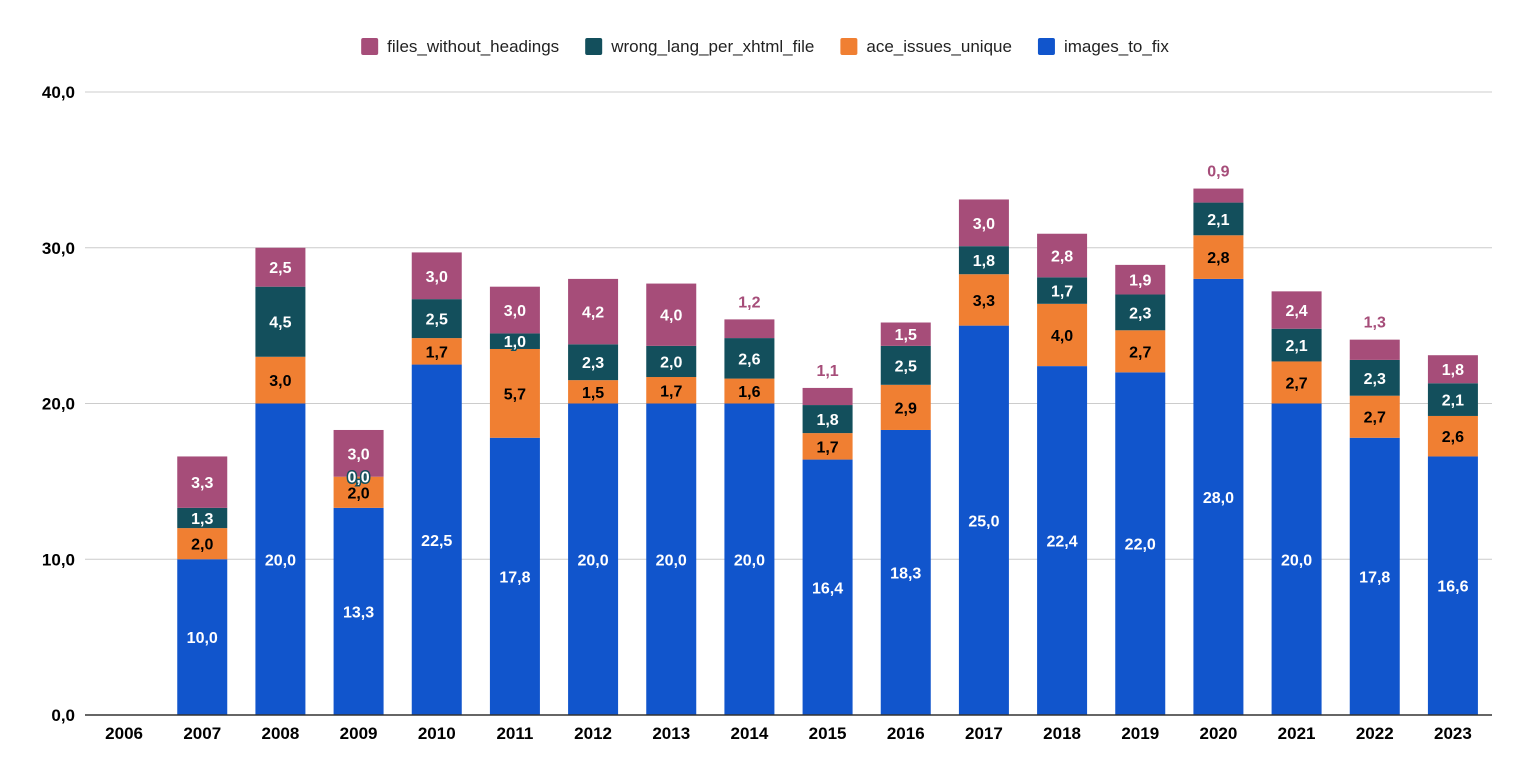  I want to click on data-label-wrong-lang-per-xhtml-file-2017: 1,8, so click(984, 261).